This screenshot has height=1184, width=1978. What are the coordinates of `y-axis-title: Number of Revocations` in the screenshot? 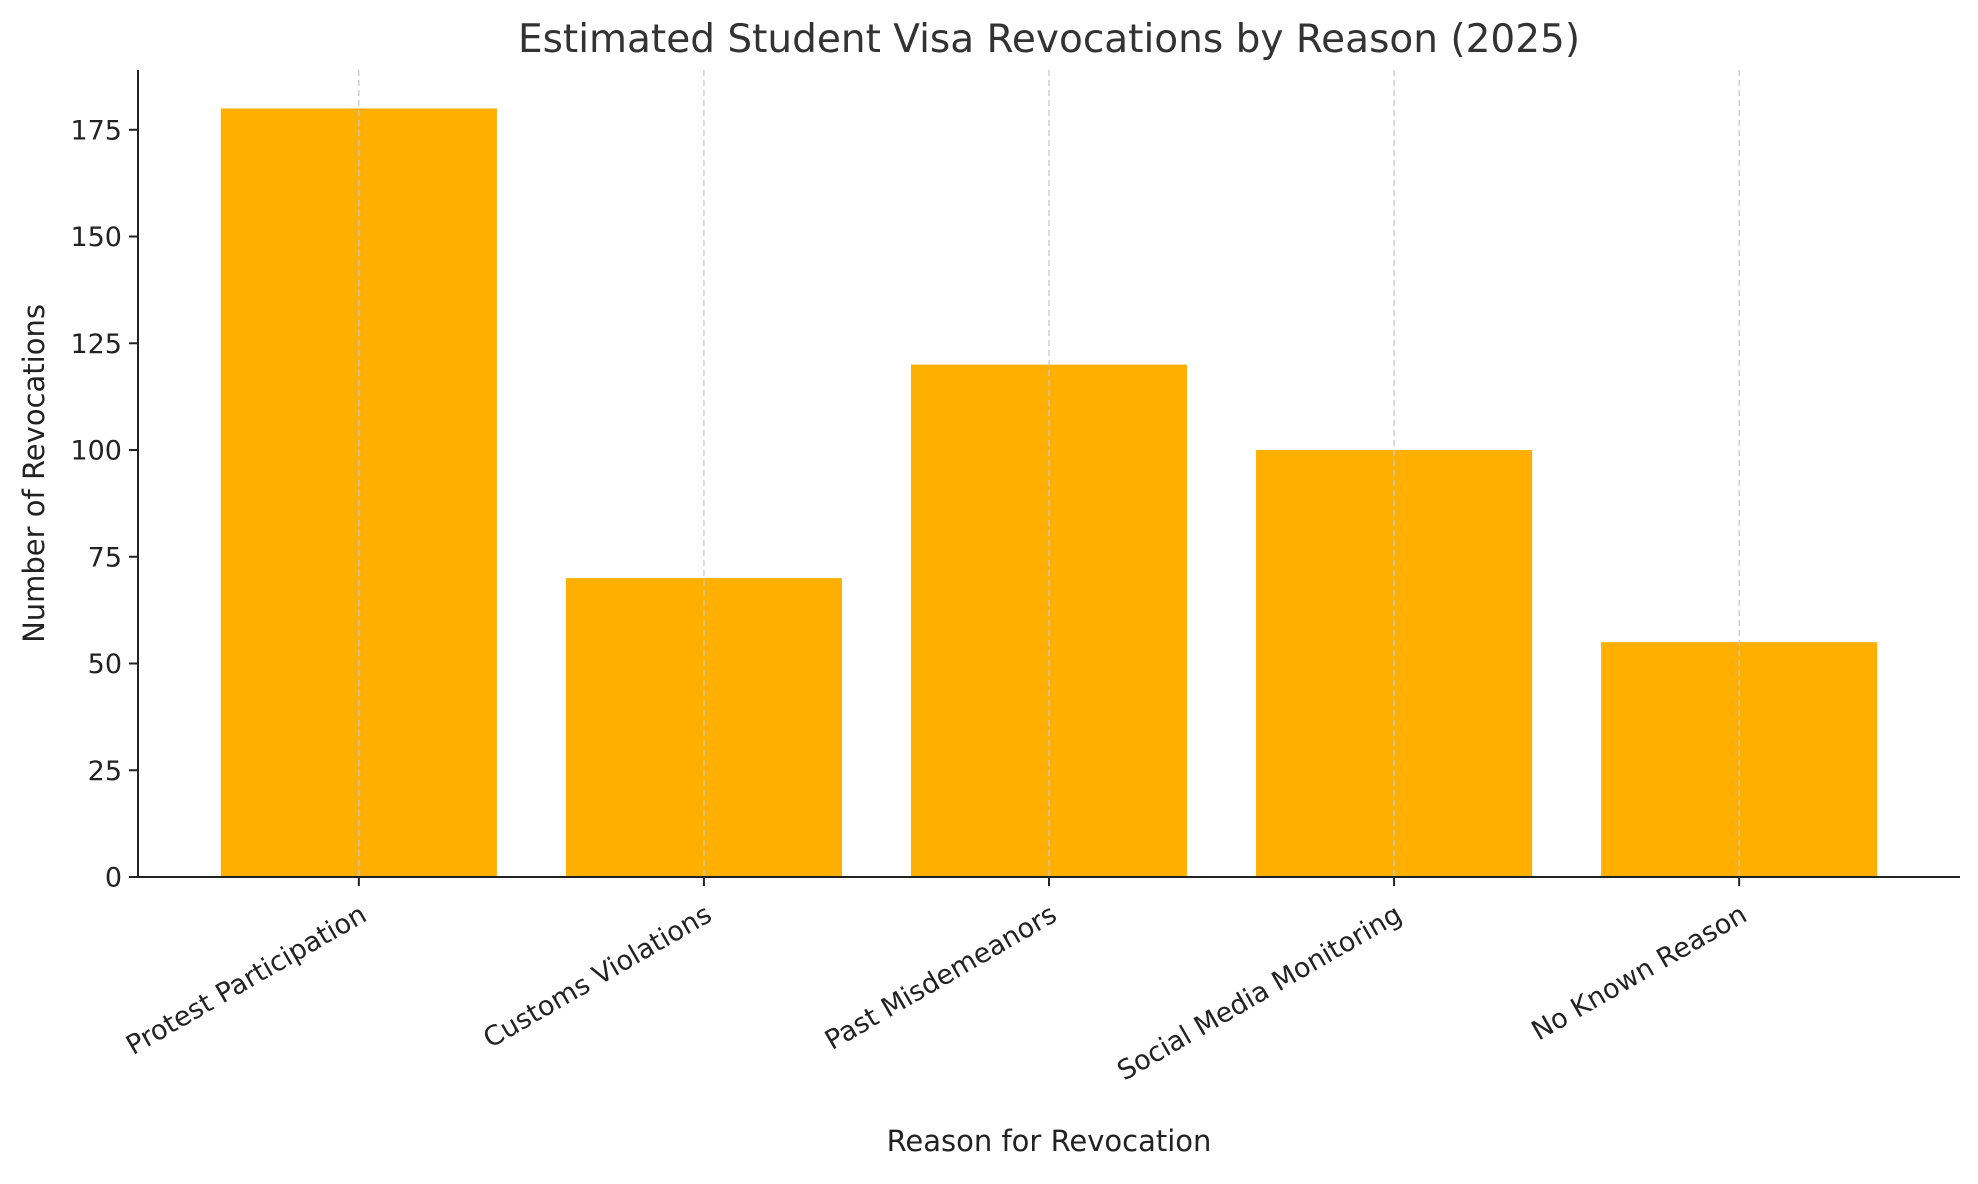 It's located at (34, 473).